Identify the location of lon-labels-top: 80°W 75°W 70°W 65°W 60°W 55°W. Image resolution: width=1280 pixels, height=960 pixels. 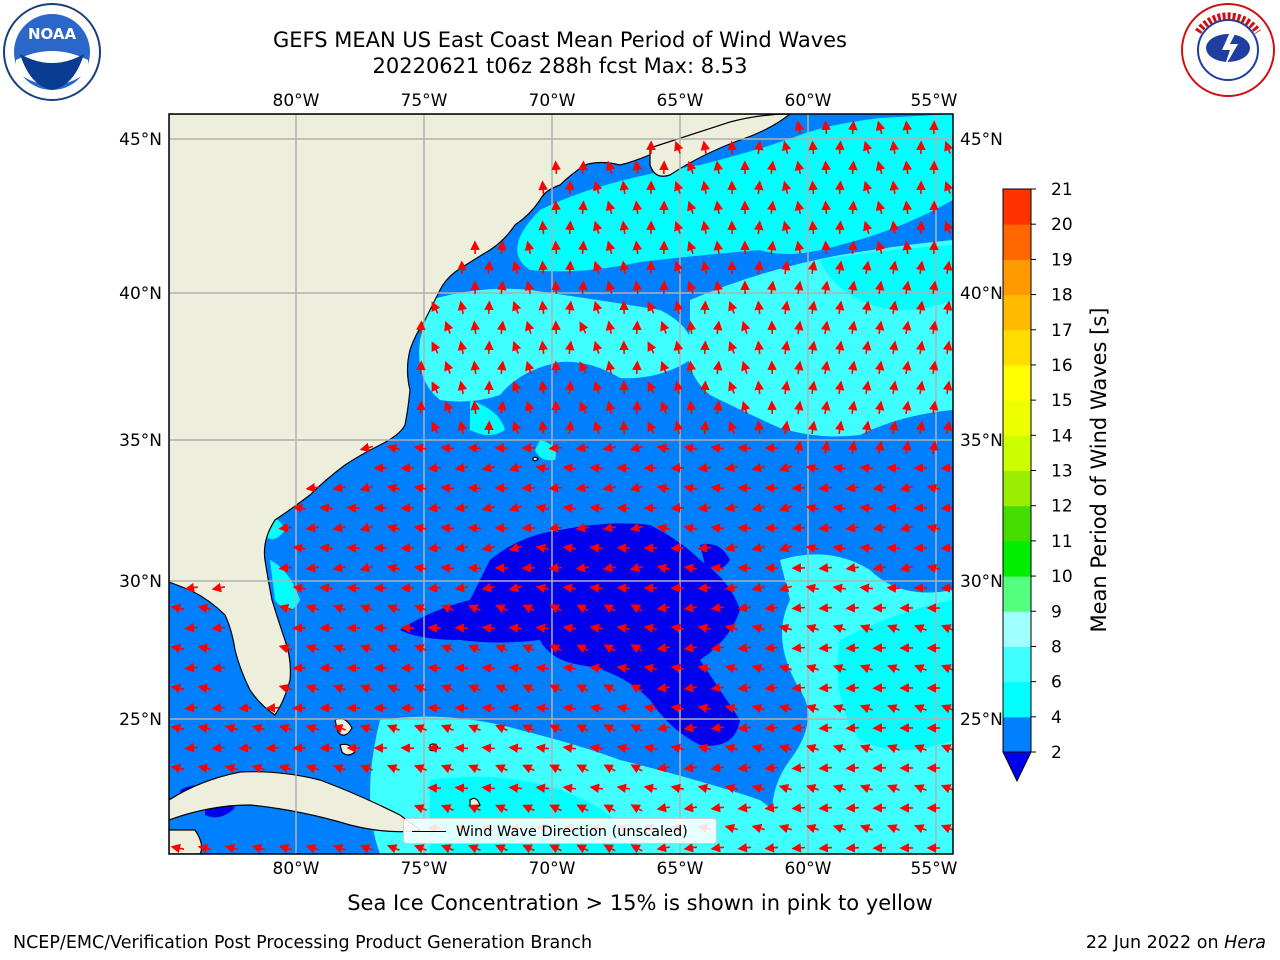
(615, 101).